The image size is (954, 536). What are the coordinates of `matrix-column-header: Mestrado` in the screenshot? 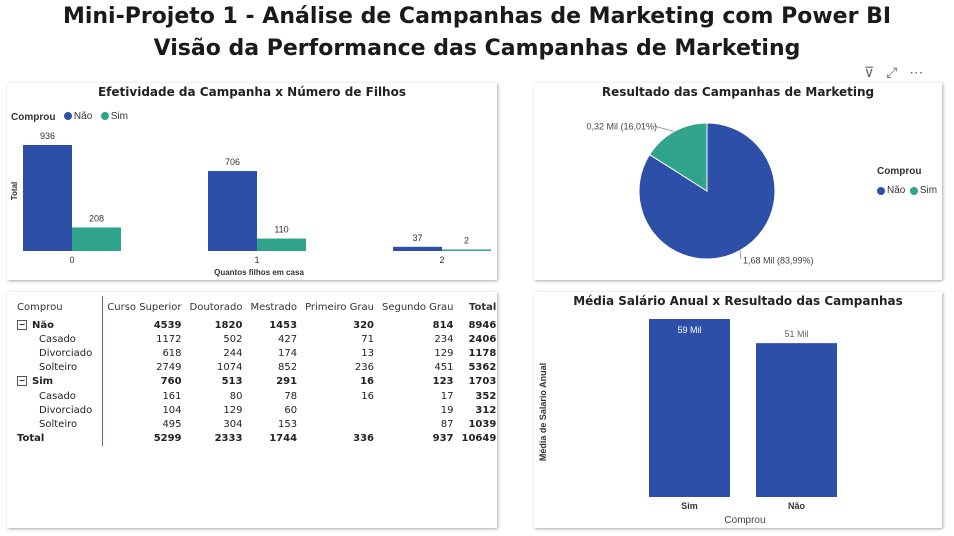 It's located at (274, 307).